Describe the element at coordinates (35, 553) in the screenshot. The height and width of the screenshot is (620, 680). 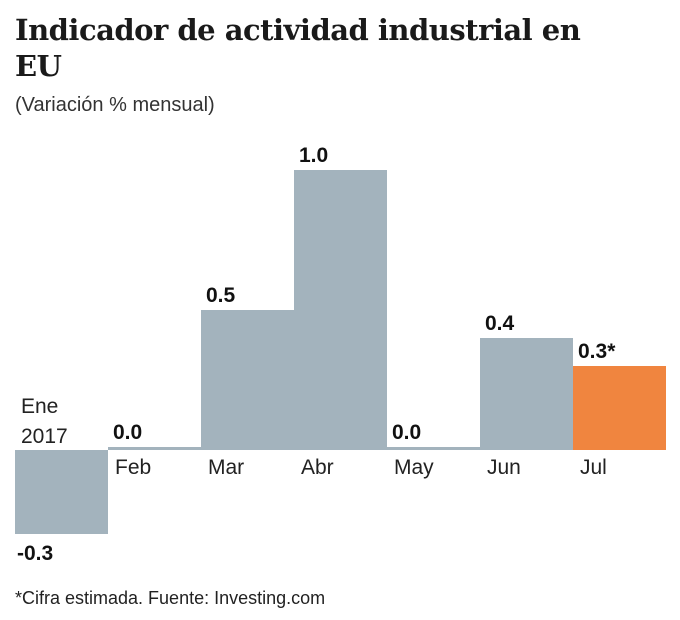
I see `value-label: -0.3` at that location.